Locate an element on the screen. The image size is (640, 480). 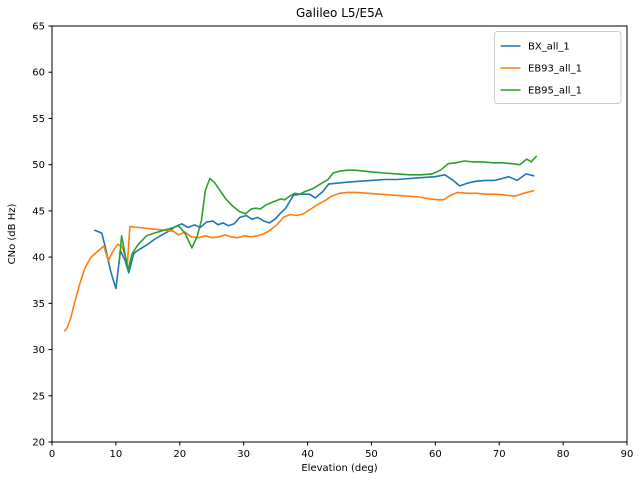
y-tick-label: 40 is located at coordinates (38, 258).